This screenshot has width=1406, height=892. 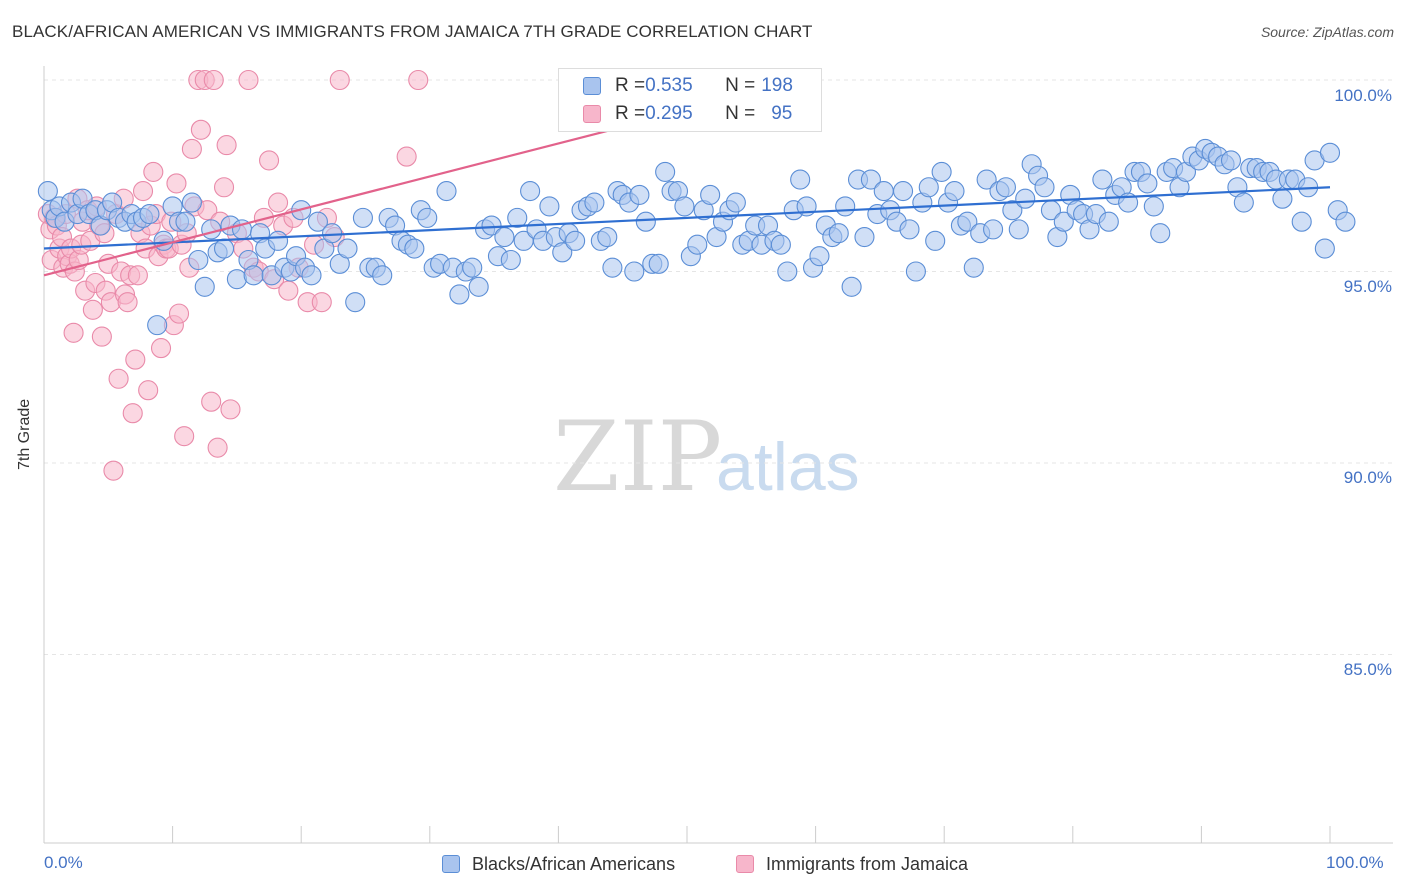 I want to click on y-tick-label-85: 85.0%, so click(x=1367, y=669).